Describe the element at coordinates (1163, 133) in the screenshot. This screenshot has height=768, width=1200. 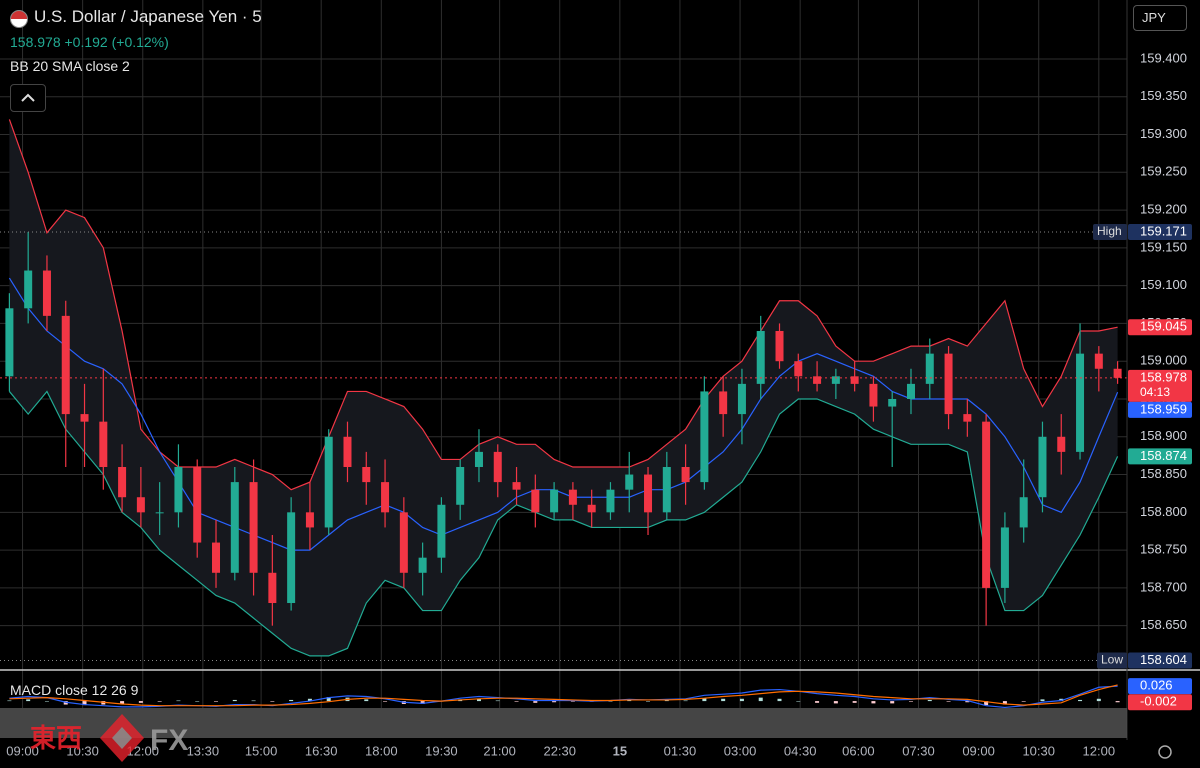
I see `y-tick-label: 159.300` at that location.